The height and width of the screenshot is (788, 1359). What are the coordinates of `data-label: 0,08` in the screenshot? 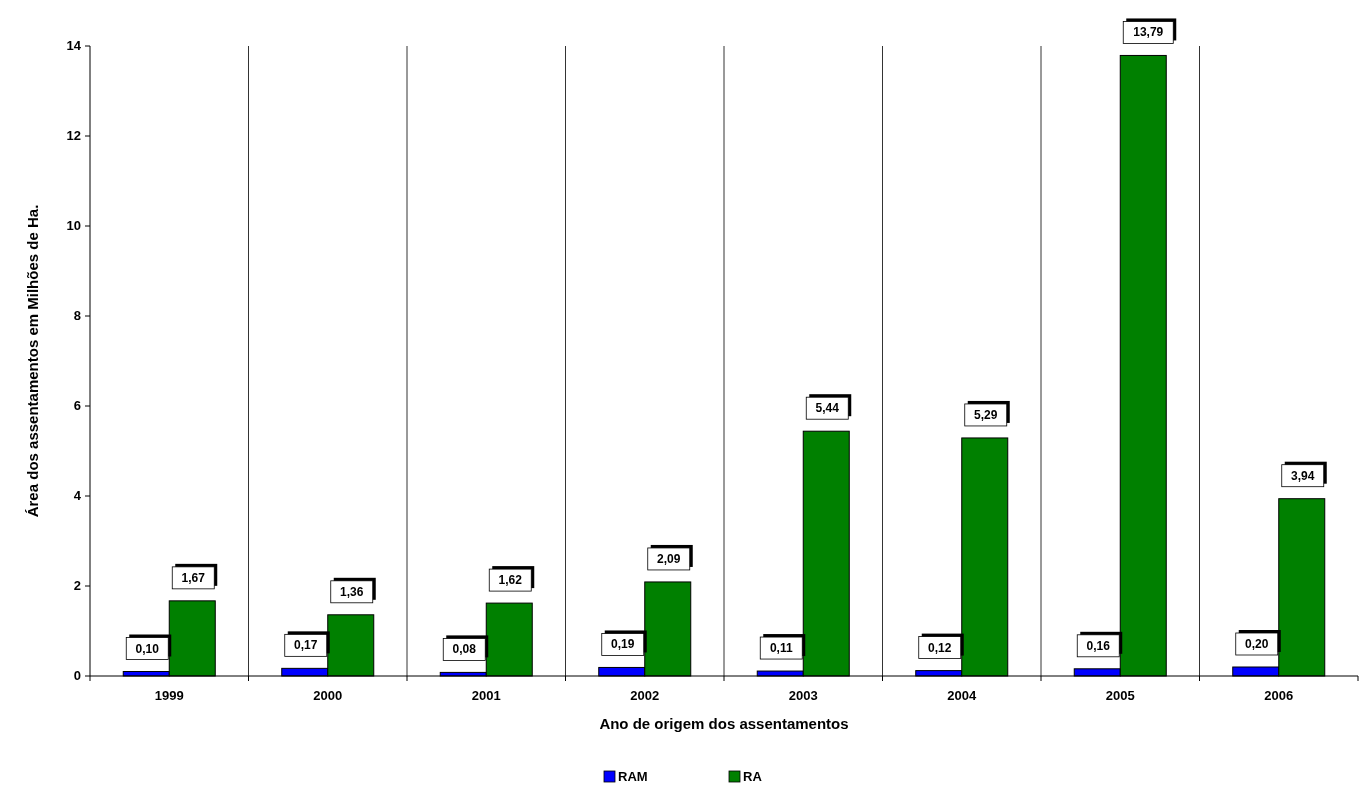 It's located at (464, 649).